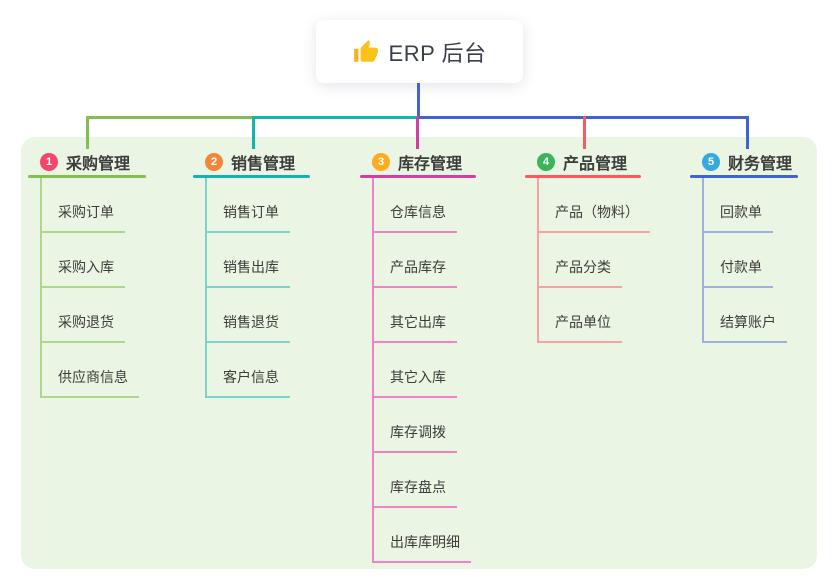  I want to click on child-node-label: 销售订单, so click(247, 217).